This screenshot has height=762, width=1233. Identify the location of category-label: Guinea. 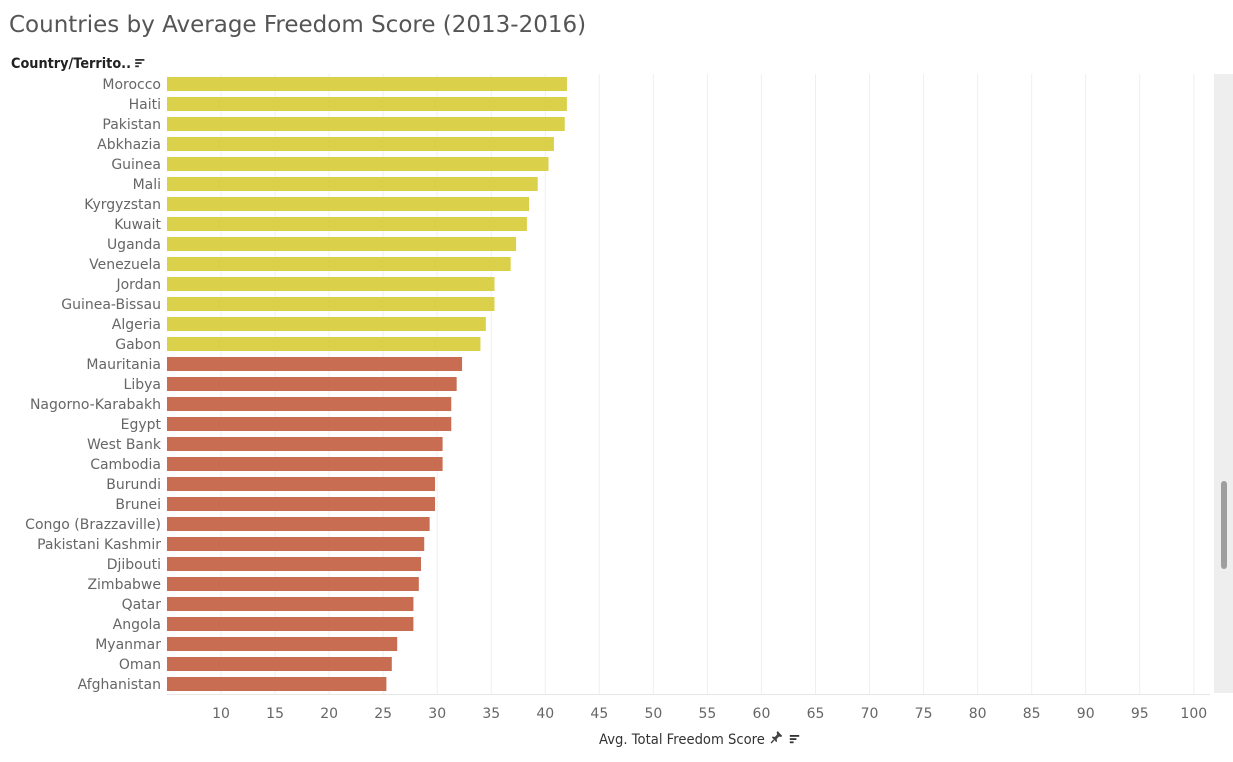
(136, 165).